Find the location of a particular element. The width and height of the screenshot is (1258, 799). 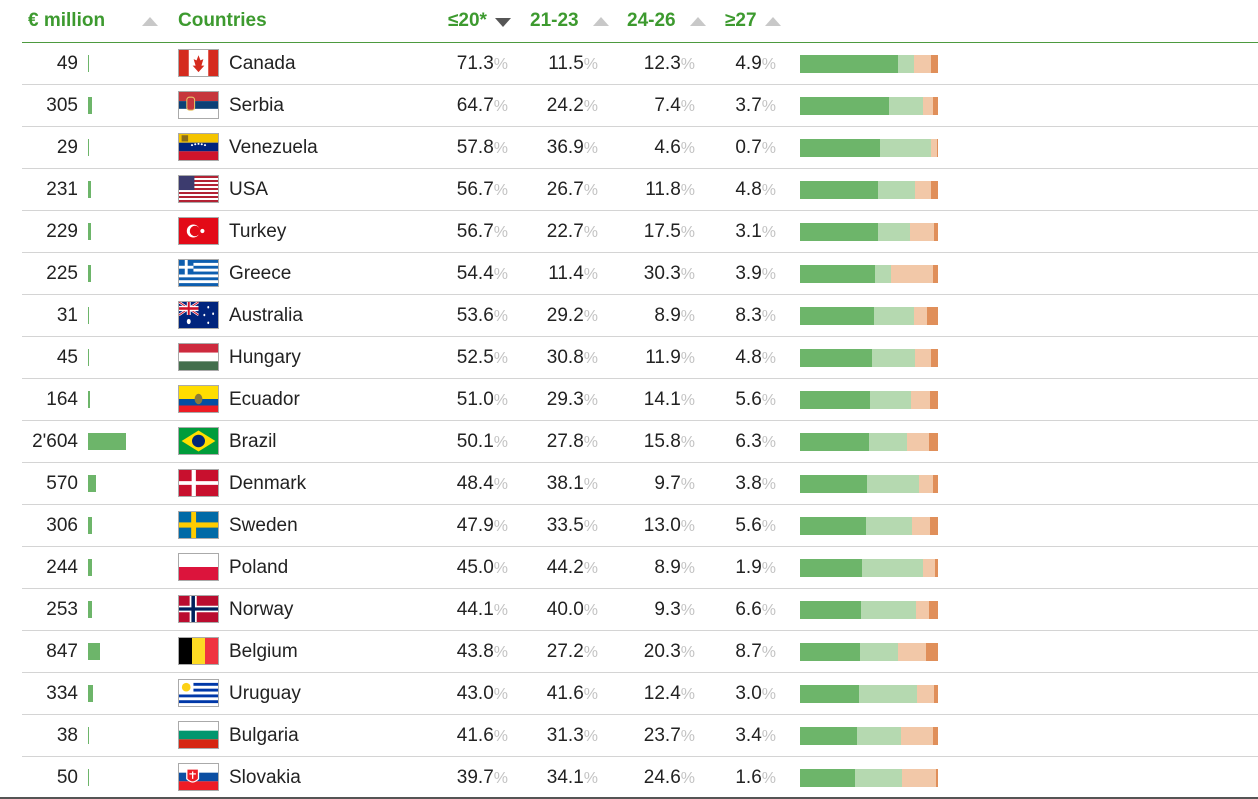

percent-value: 4.6 is located at coordinates (667, 147).